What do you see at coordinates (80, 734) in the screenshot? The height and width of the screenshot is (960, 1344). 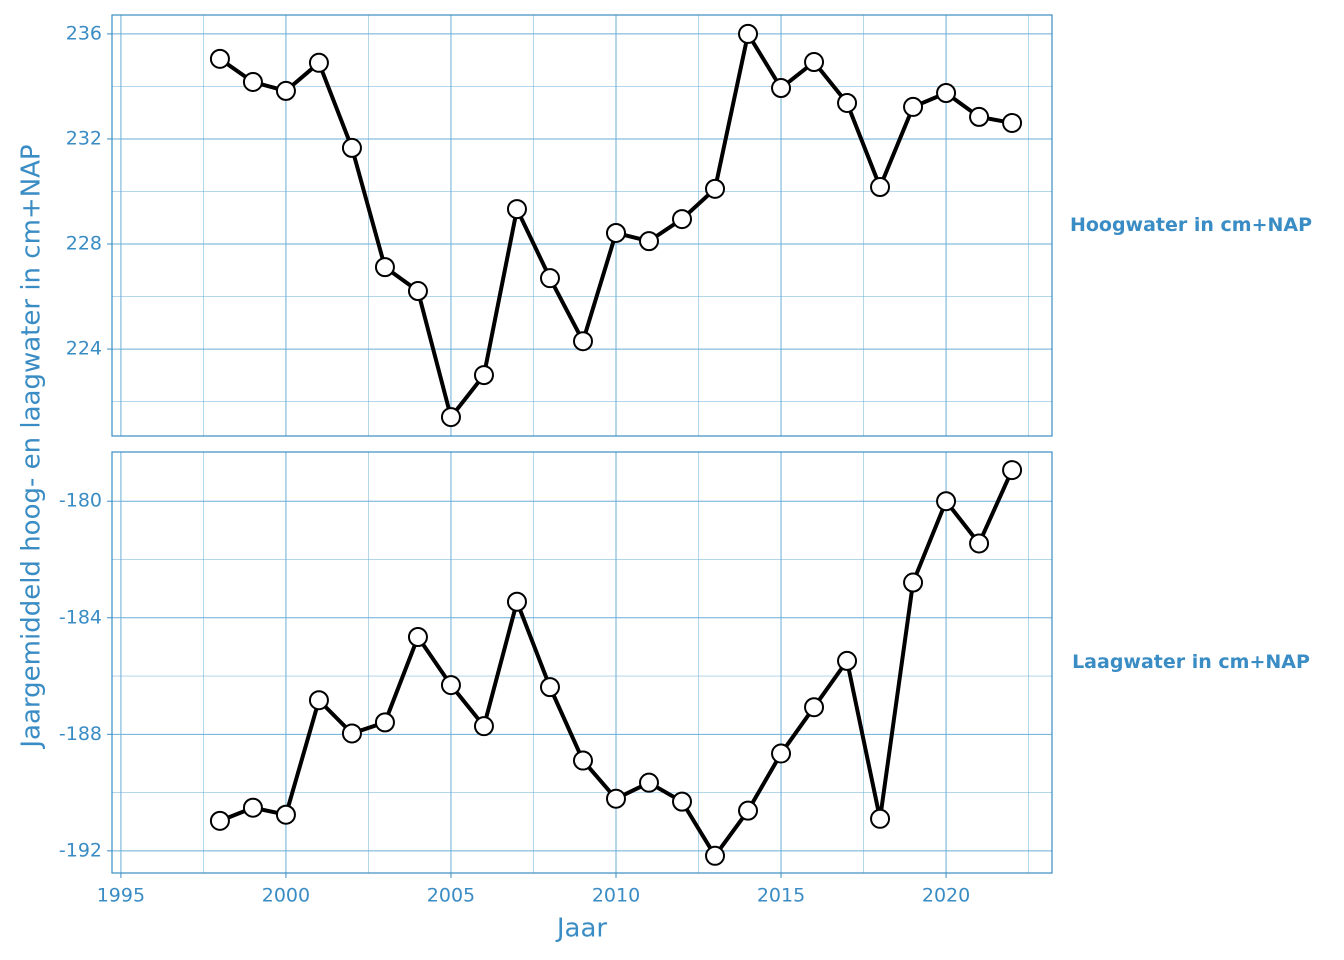 I see `y-tick-label: -188` at bounding box center [80, 734].